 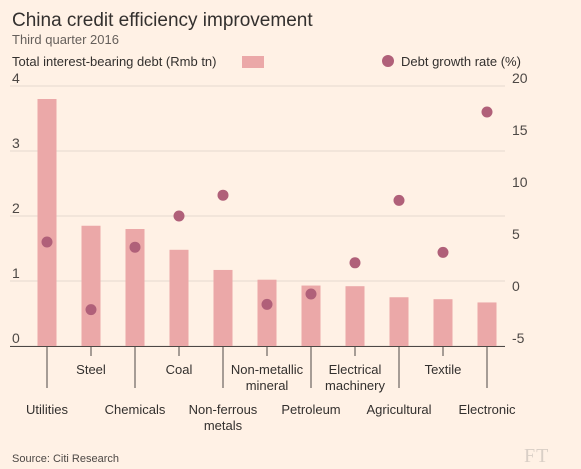 What do you see at coordinates (398, 409) in the screenshot?
I see `category-label: Agricultural` at bounding box center [398, 409].